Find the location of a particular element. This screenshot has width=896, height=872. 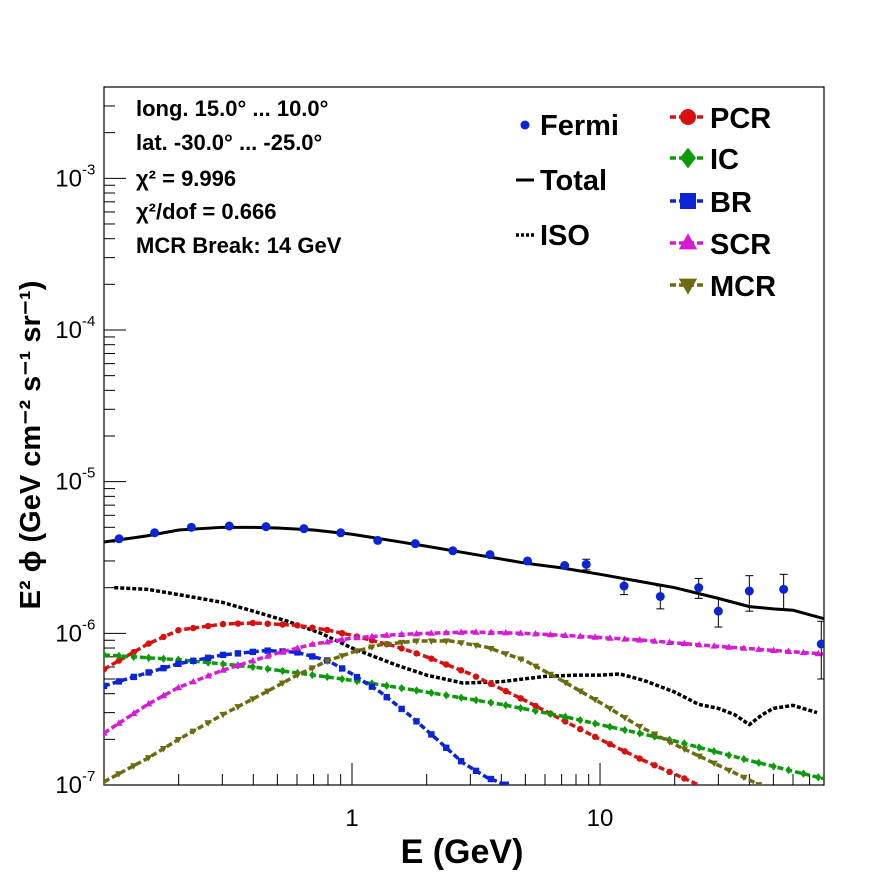

y-axis-label: E² ϕ (GeV cm⁻² s⁻¹ sr⁻¹) is located at coordinates (31, 445).